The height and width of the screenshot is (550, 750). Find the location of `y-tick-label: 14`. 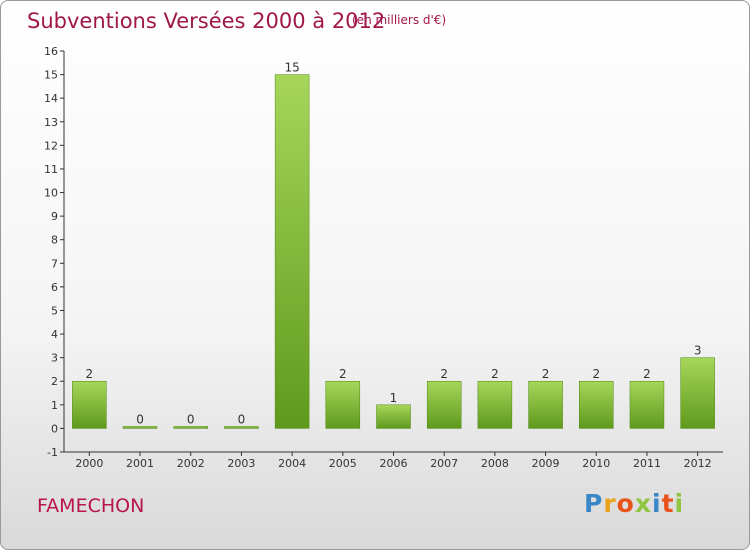

y-tick-label: 14 is located at coordinates (51, 98).